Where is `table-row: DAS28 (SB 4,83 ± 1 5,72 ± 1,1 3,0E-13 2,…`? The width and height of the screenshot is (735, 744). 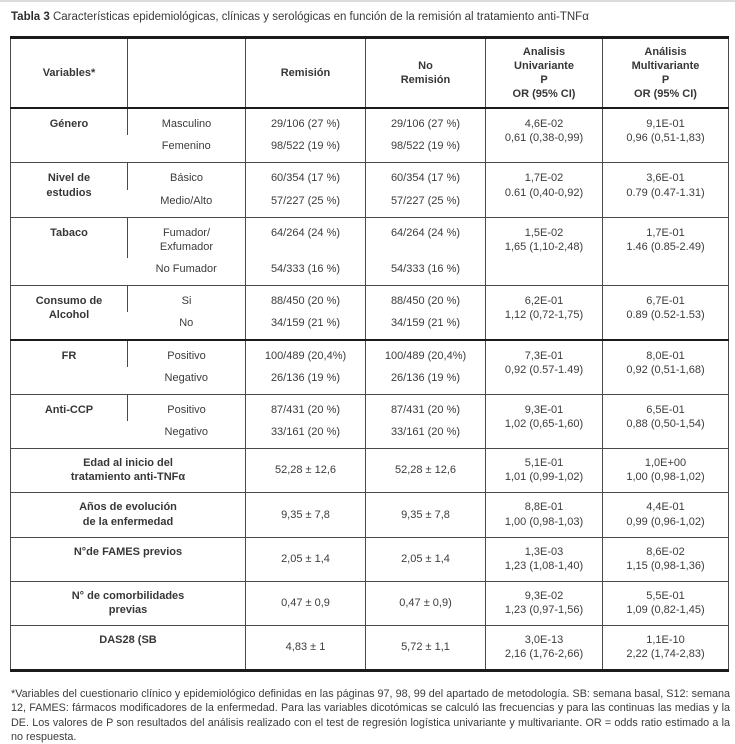
table-row: DAS28 (SB 4,83 ± 1 5,72 ± 1,1 3,0E-13 2,… is located at coordinates (369, 647).